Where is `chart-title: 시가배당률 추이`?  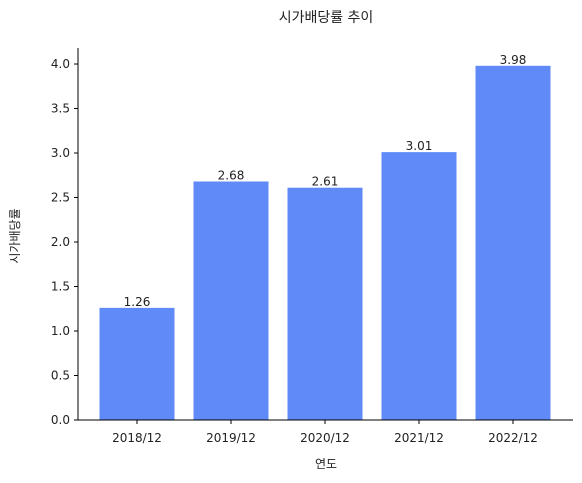 chart-title: 시가배당률 추이 is located at coordinates (326, 18).